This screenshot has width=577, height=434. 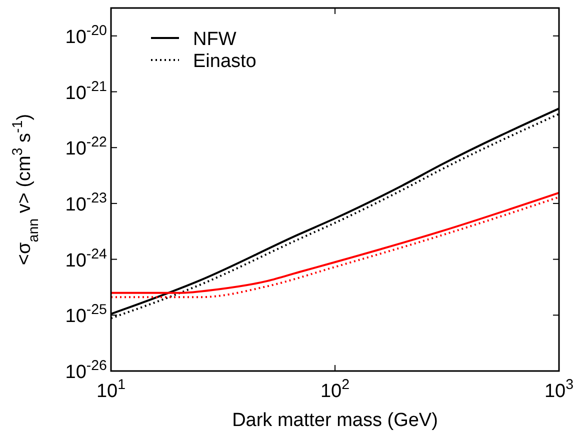 I want to click on y-tick-label: 10$^{-24}$, so click(x=86, y=259).